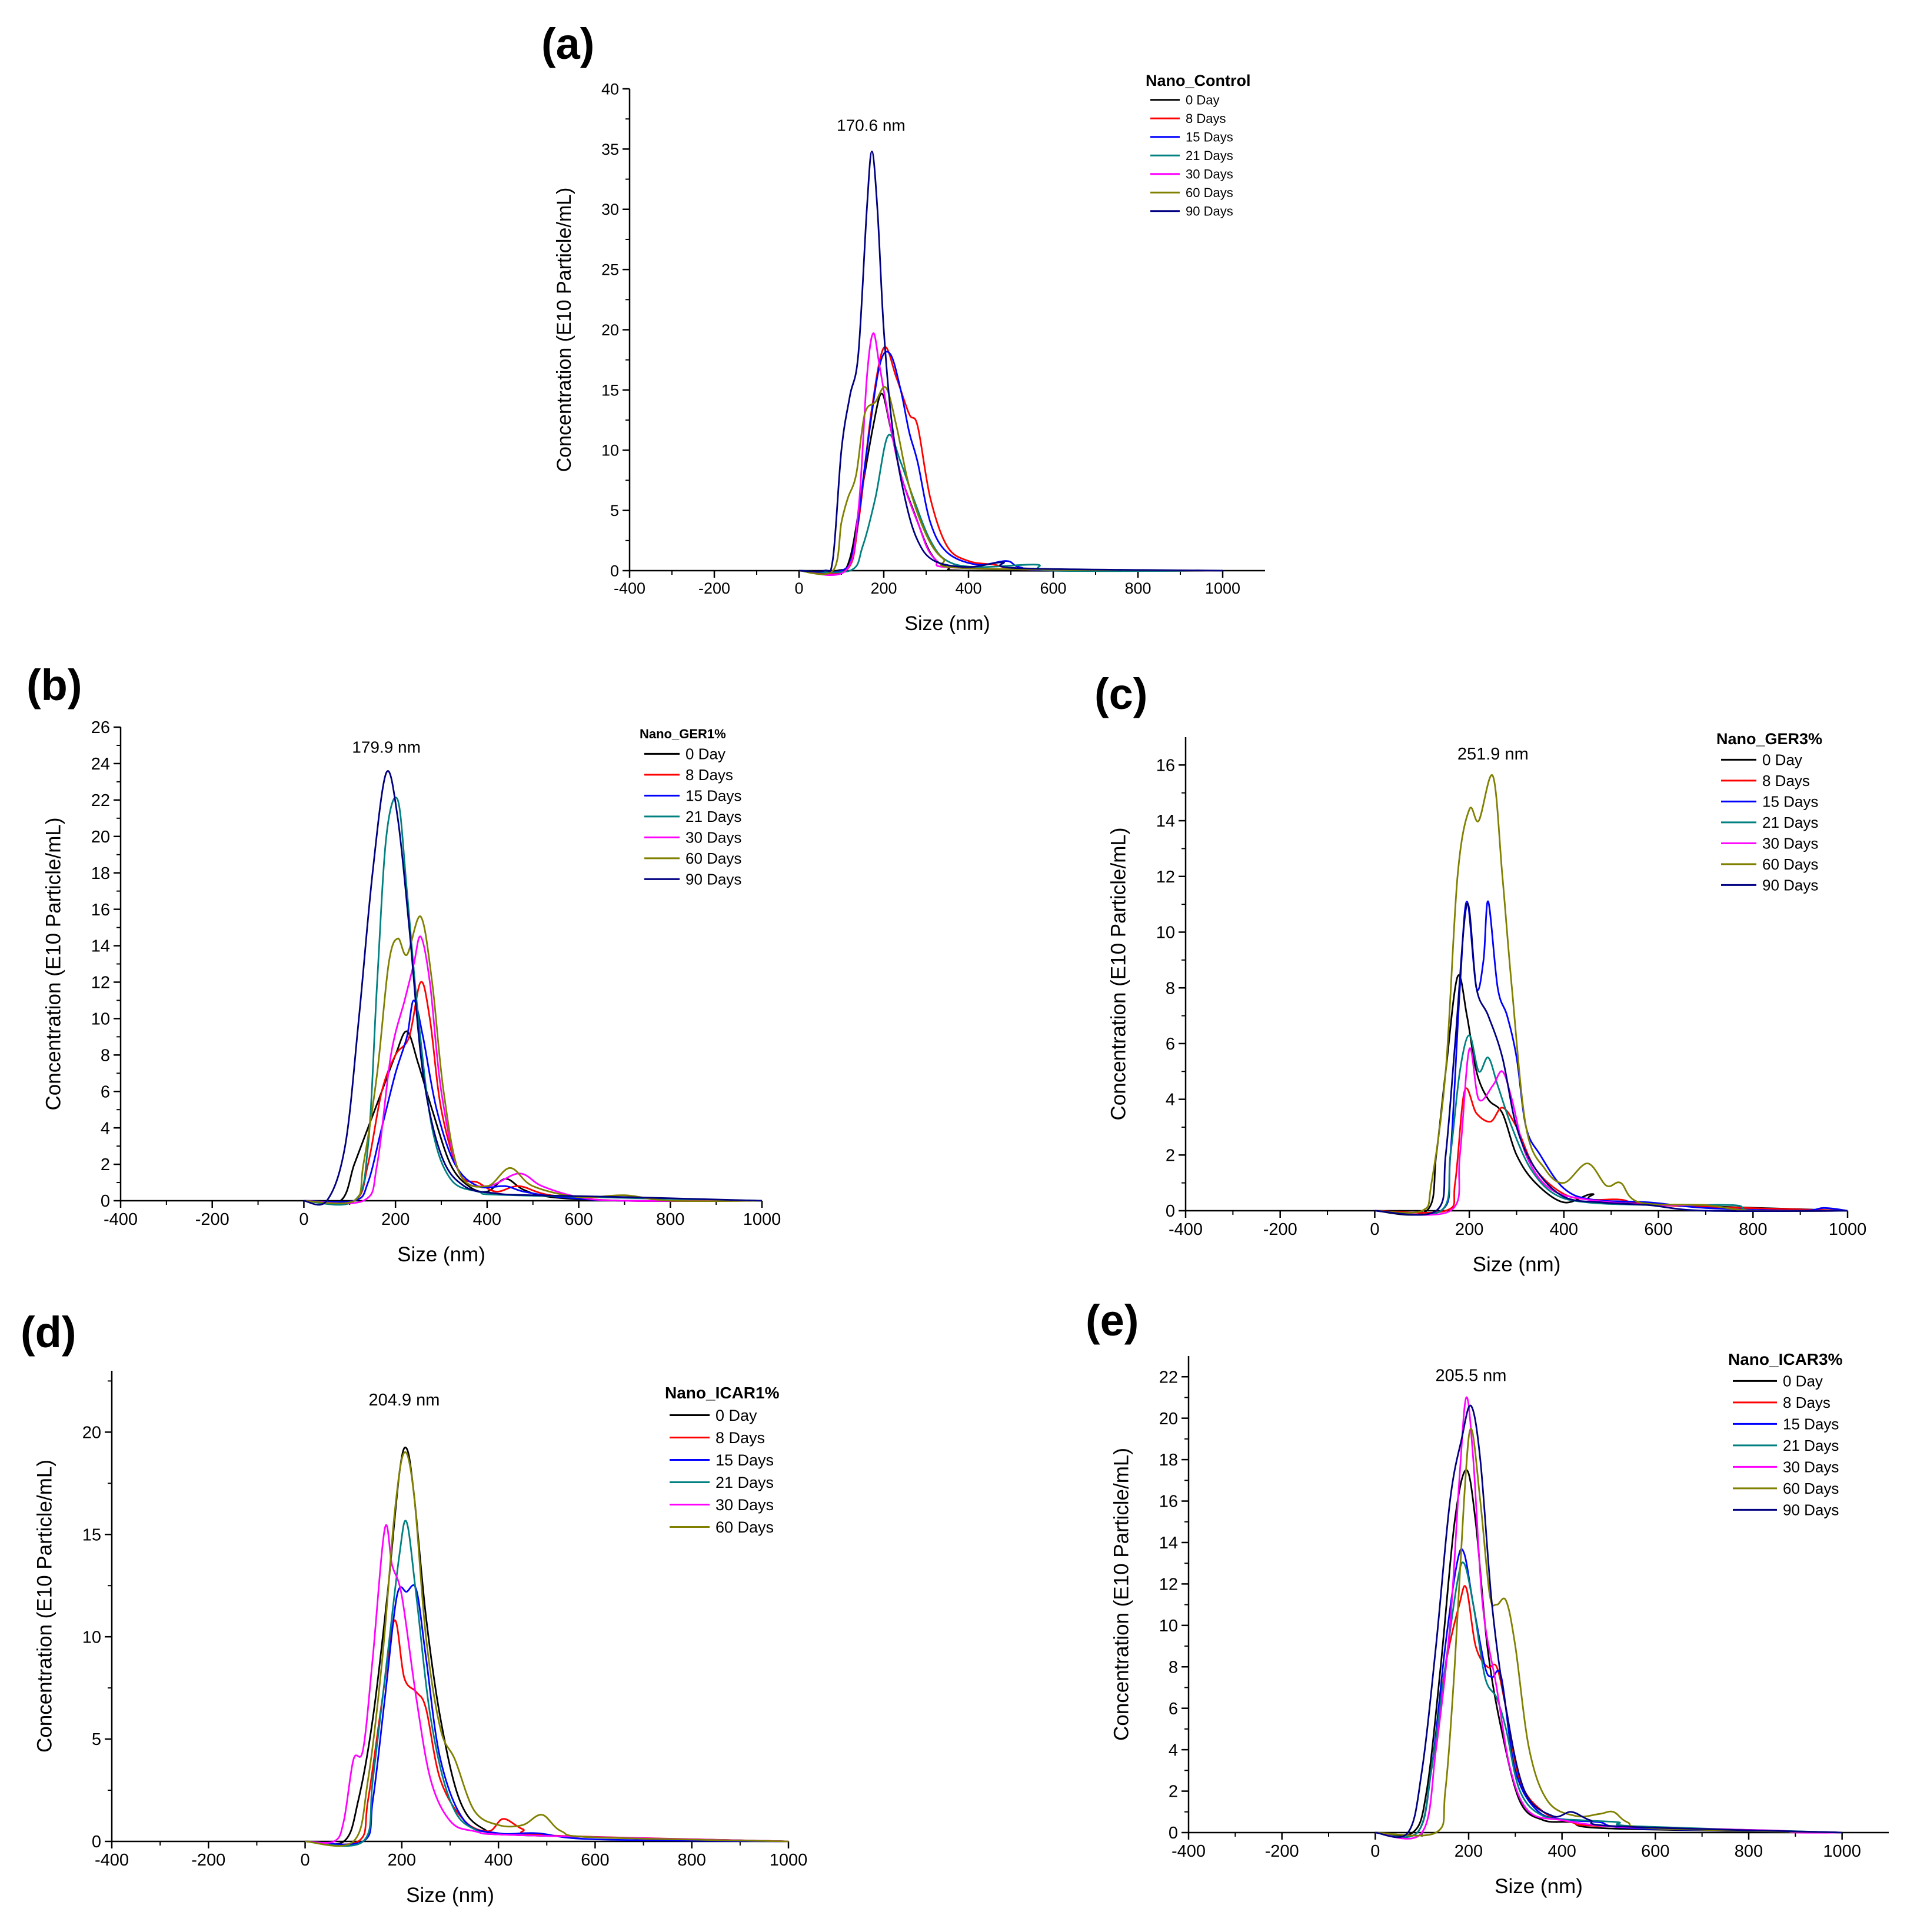  Describe the element at coordinates (48, 1332) in the screenshot. I see `panel-label: (d)` at that location.